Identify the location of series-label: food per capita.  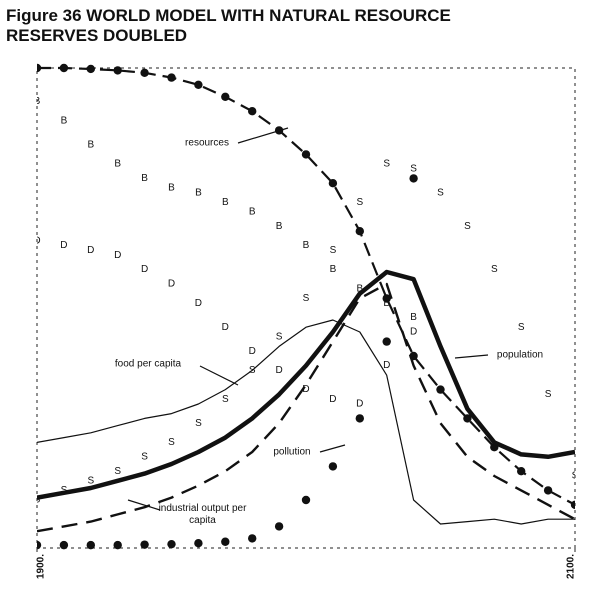
(148, 364).